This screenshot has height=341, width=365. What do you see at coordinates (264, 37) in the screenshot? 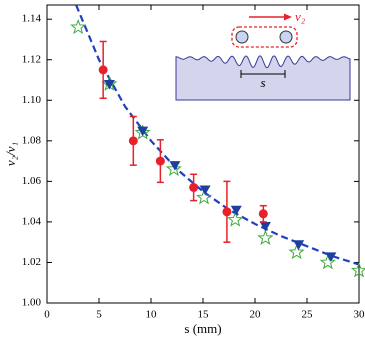
I see `particle-box` at bounding box center [264, 37].